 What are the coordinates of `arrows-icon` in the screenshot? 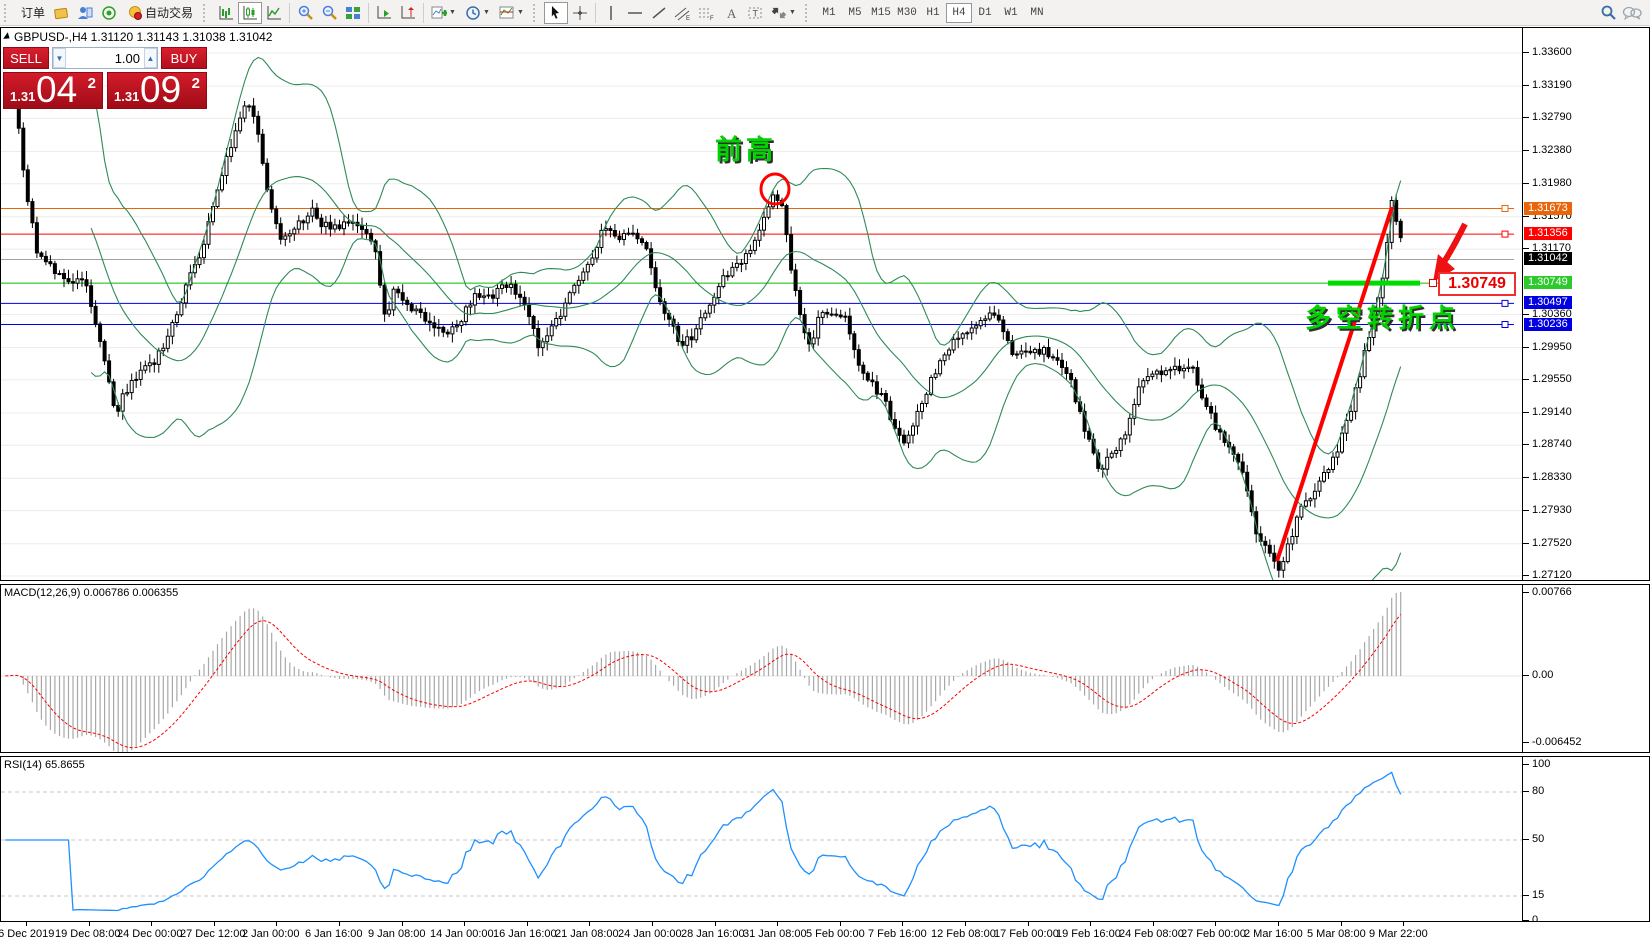 It's located at (779, 12).